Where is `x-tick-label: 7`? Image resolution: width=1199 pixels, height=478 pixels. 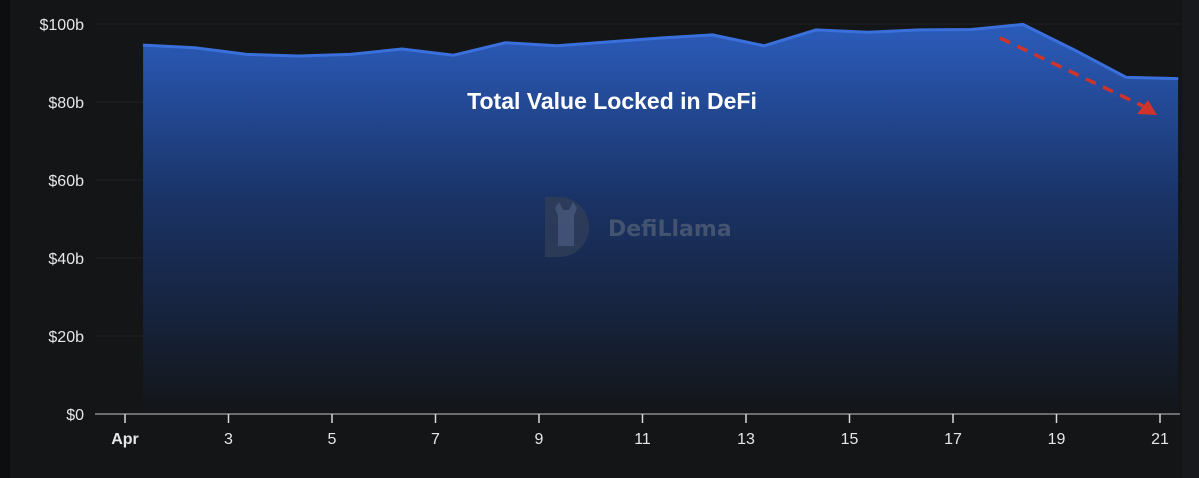
x-tick-label: 7 is located at coordinates (435, 439).